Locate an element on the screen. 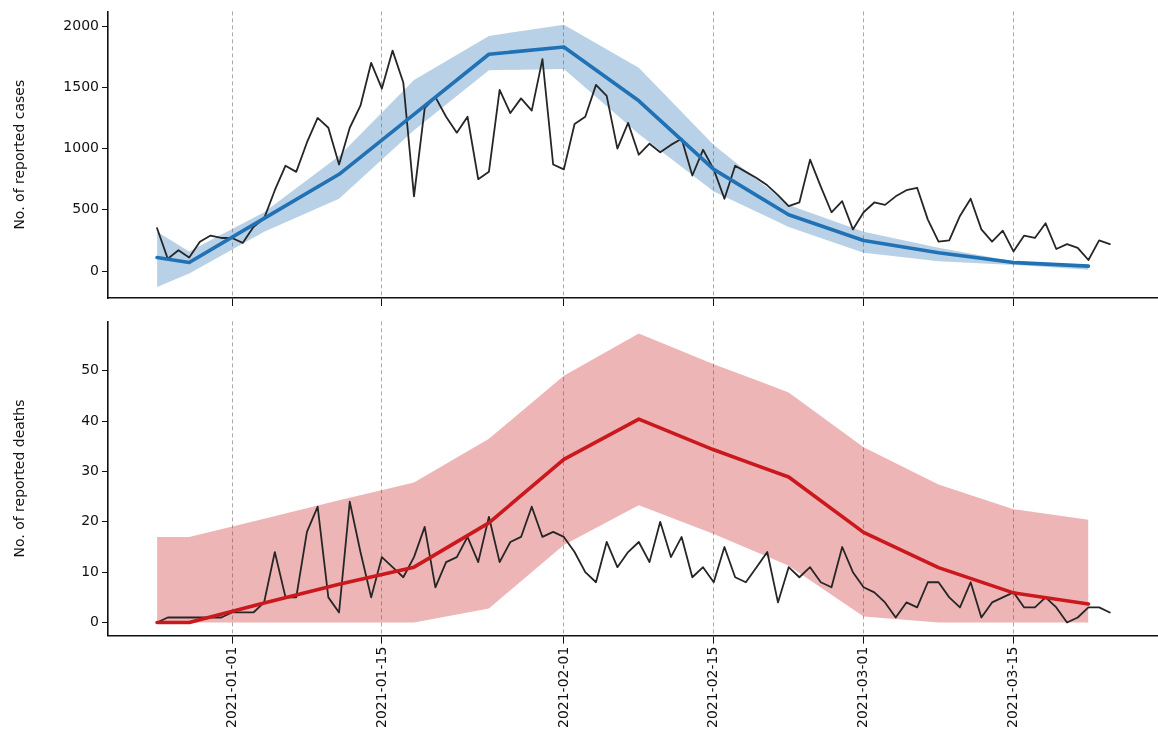  x-tick-label: 2021-03-01 is located at coordinates (862, 687).